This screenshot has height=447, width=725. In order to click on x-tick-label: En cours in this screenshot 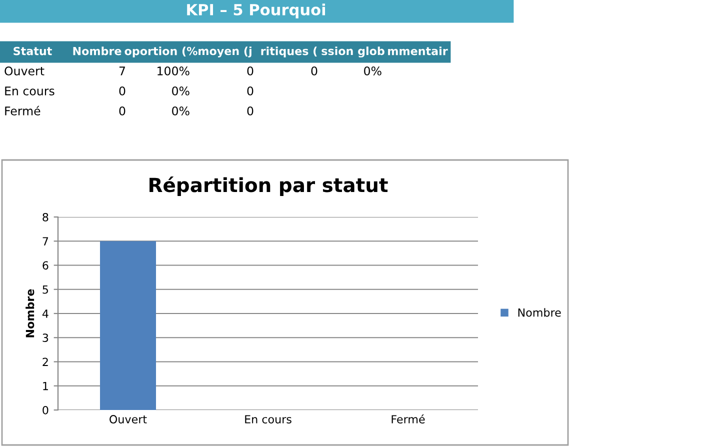, I will do `click(268, 419)`.